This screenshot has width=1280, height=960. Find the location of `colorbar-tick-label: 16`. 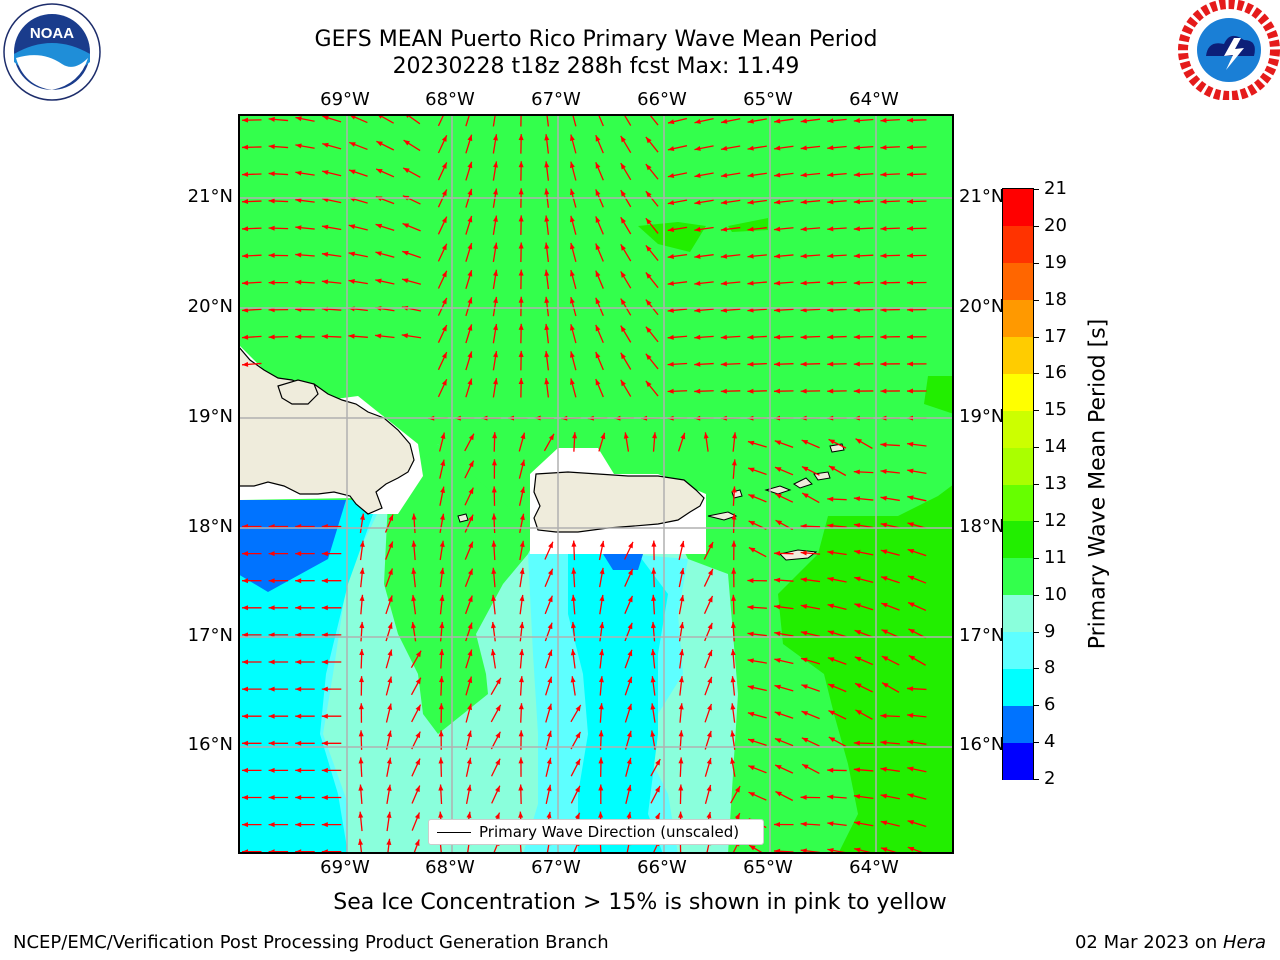

colorbar-tick-label: 16 is located at coordinates (1055, 373).